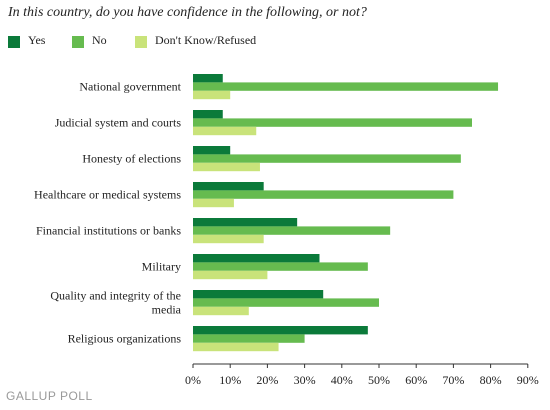  What do you see at coordinates (230, 380) in the screenshot?
I see `x-tick-label: 10%` at bounding box center [230, 380].